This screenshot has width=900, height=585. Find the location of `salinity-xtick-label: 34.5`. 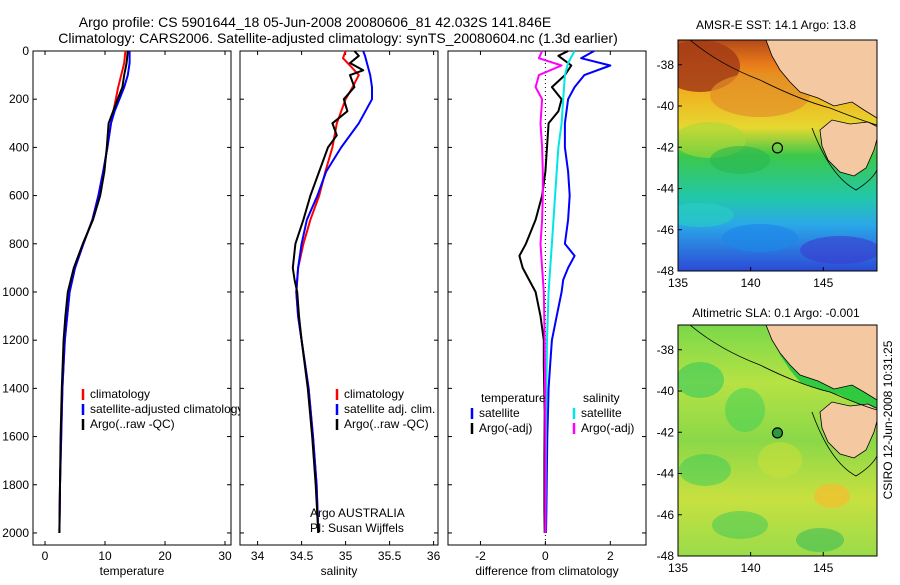

salinity-xtick-label: 34.5 is located at coordinates (302, 556).